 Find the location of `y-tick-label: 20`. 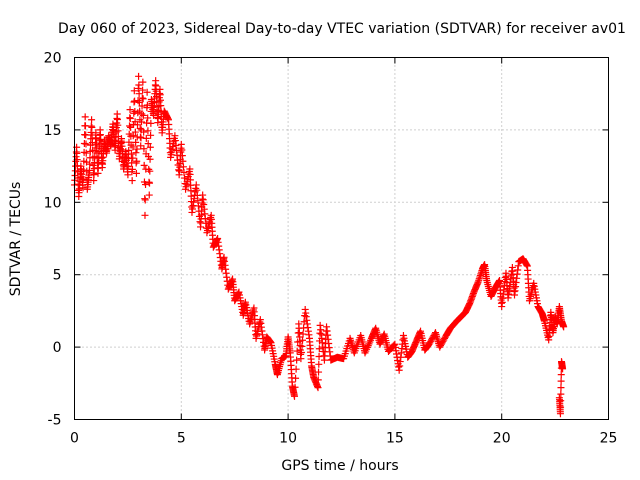

y-tick-label: 20 is located at coordinates (53, 59).